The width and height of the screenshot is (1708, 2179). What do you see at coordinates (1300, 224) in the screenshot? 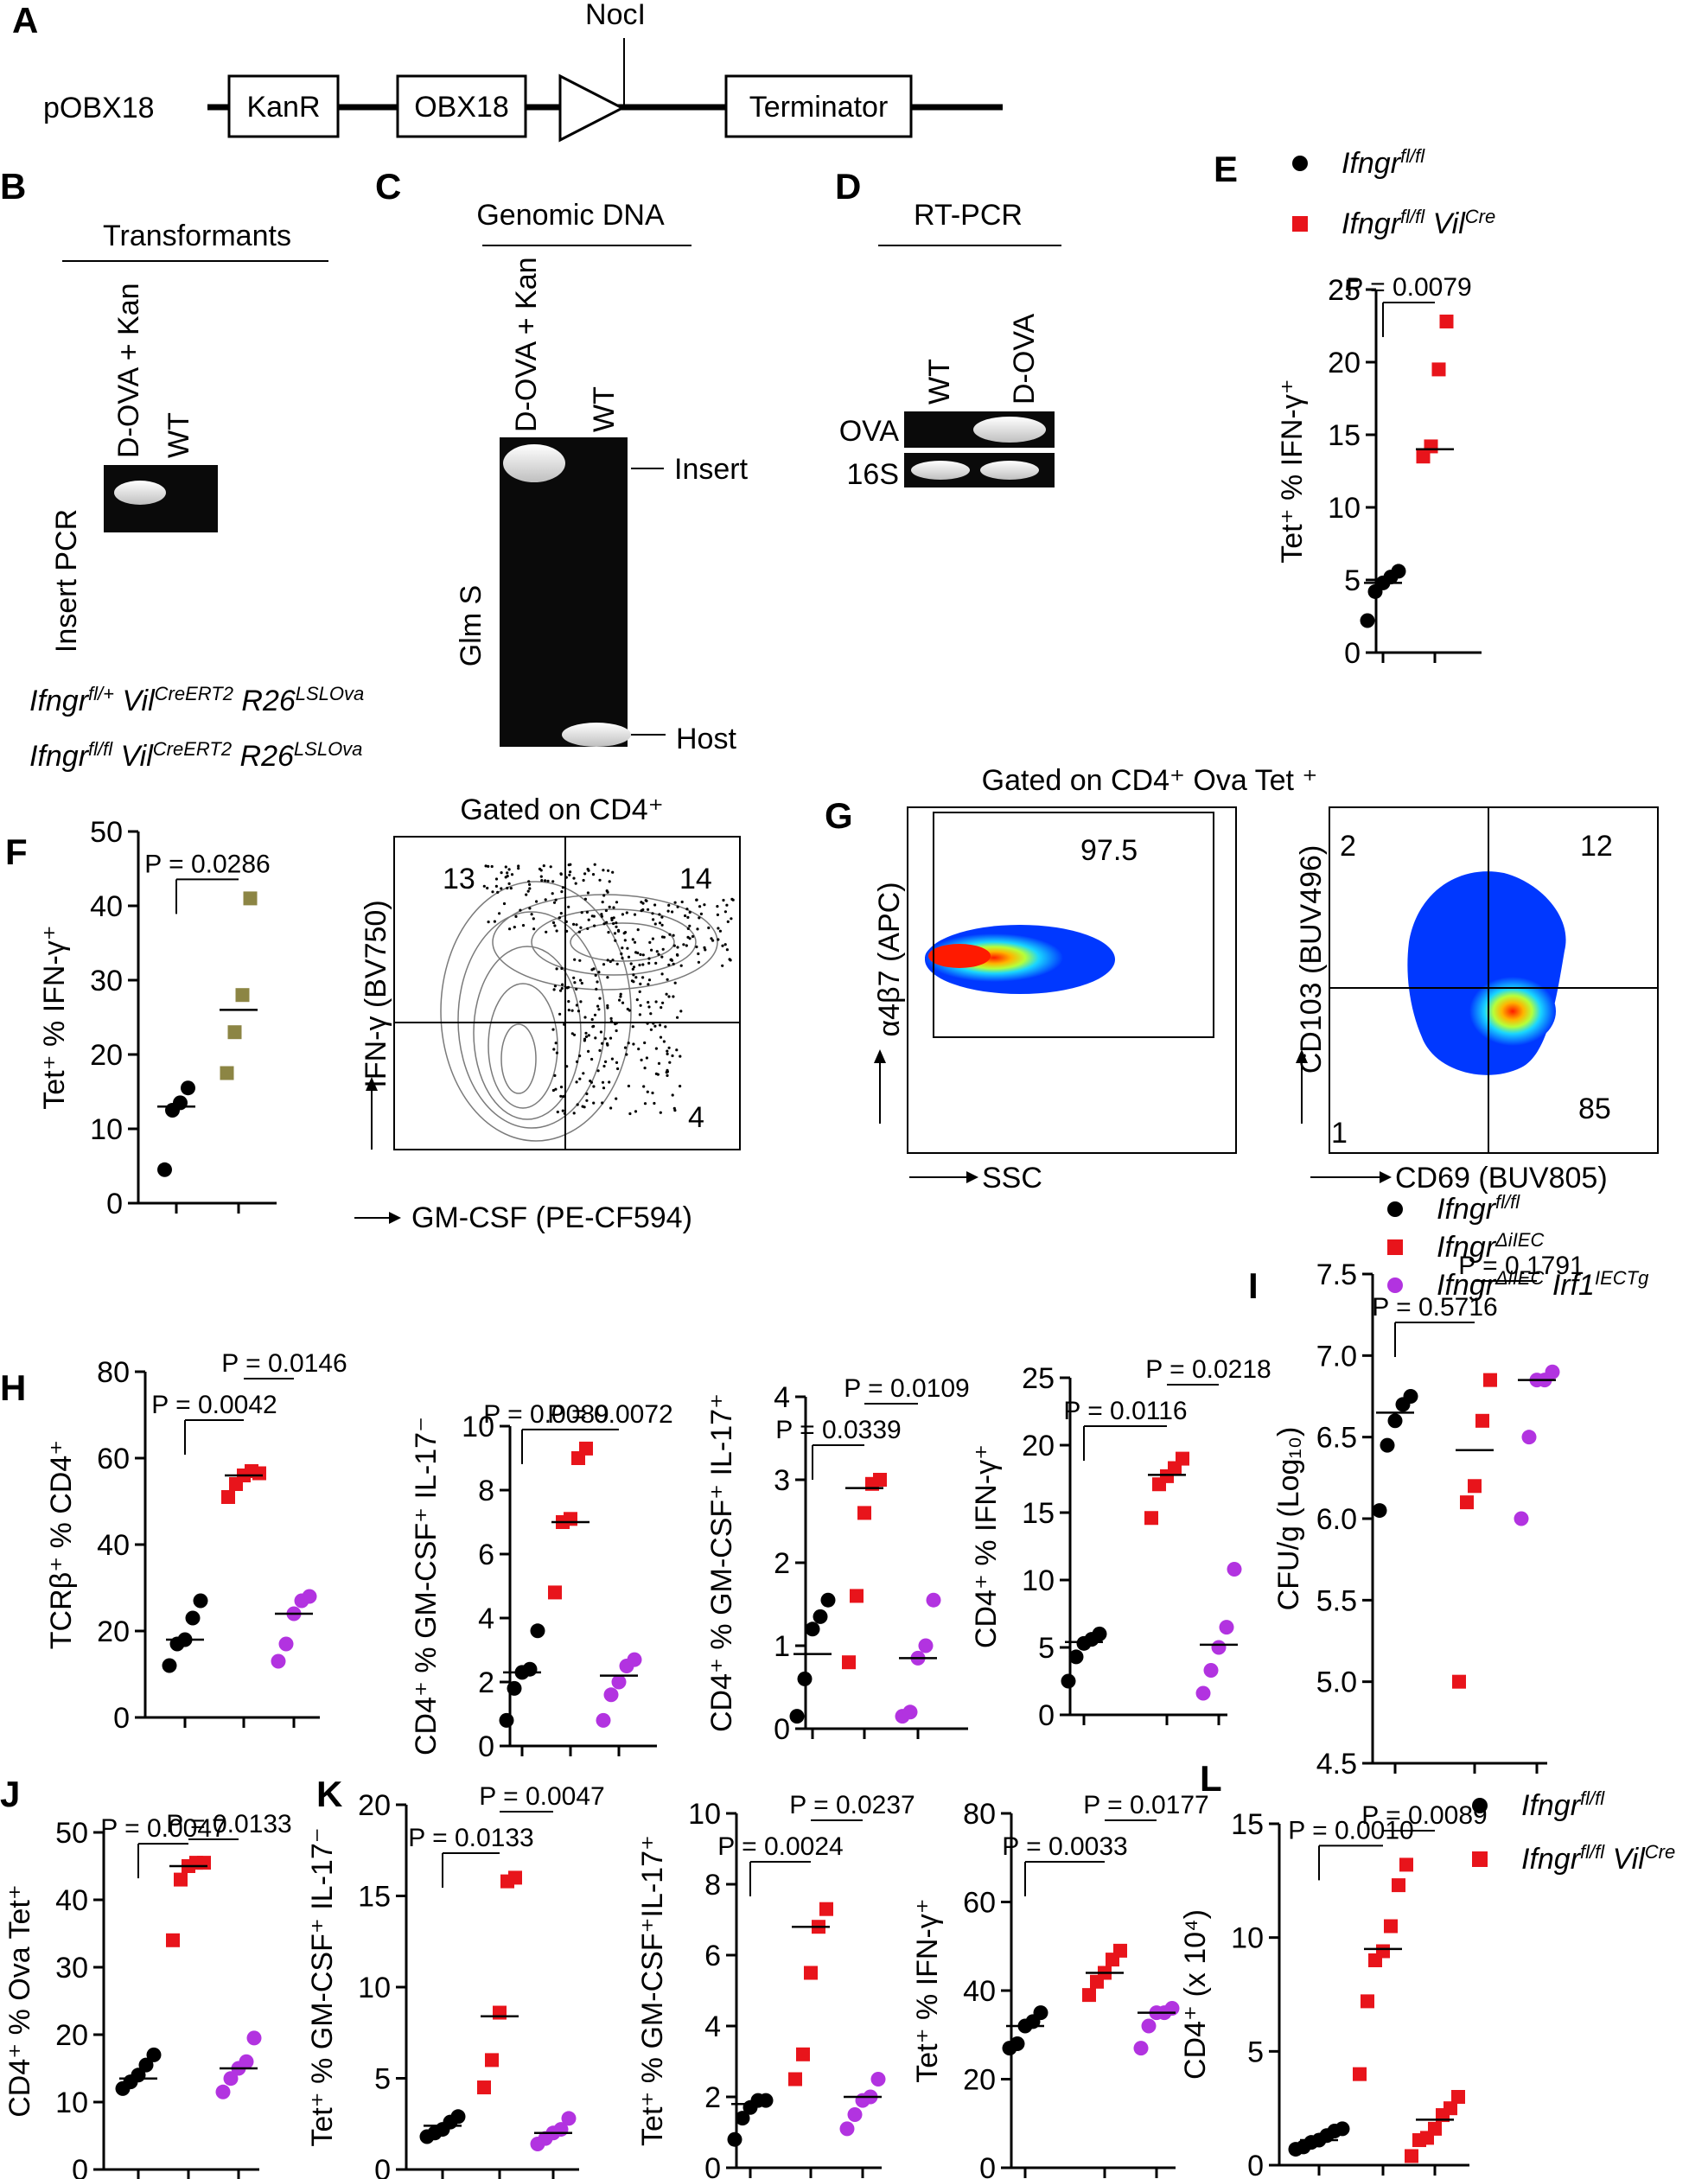
I see `legend-marker-square` at bounding box center [1300, 224].